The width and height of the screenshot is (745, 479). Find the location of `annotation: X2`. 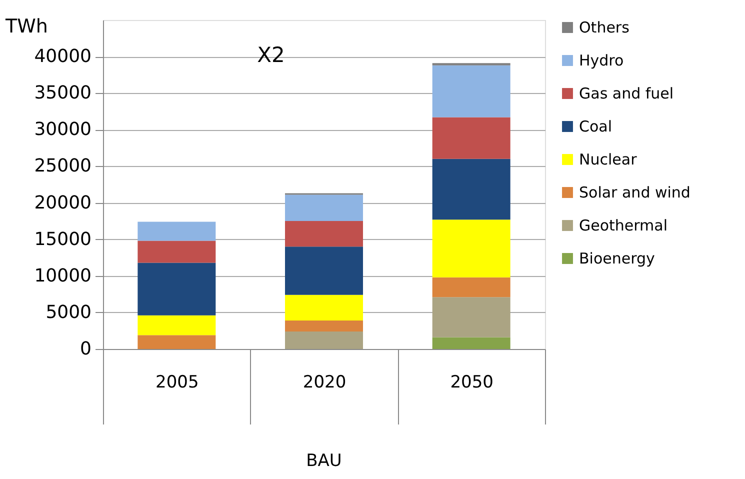

annotation: X2 is located at coordinates (271, 55).